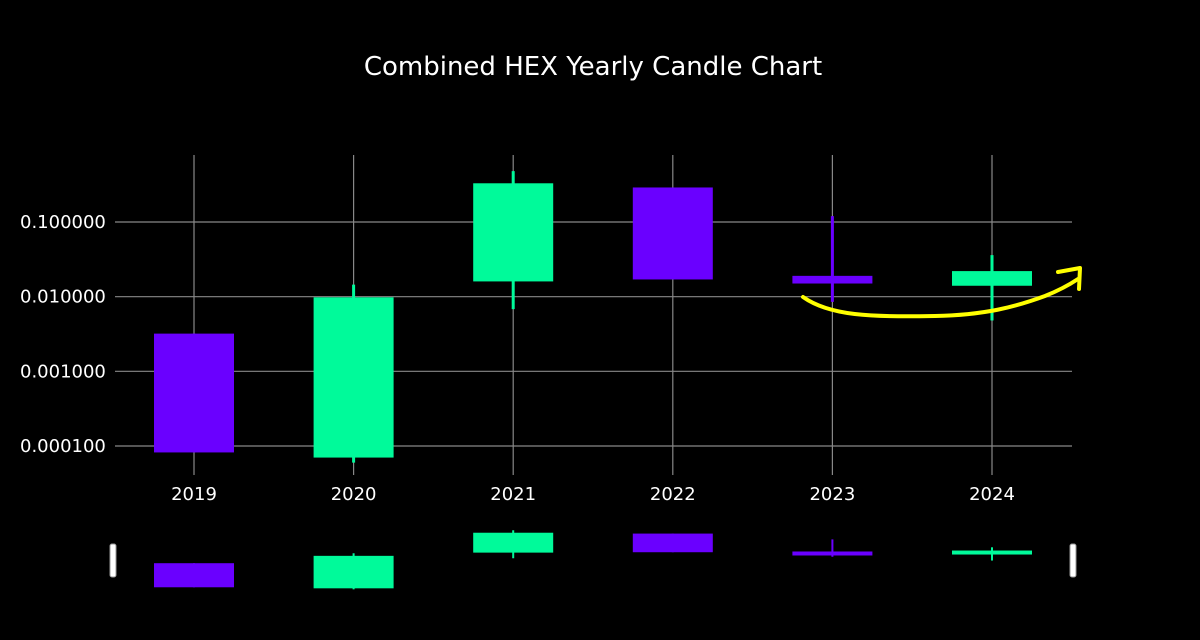 Image resolution: width=1200 pixels, height=640 pixels. I want to click on range-slider-right-handle, so click(1073, 560).